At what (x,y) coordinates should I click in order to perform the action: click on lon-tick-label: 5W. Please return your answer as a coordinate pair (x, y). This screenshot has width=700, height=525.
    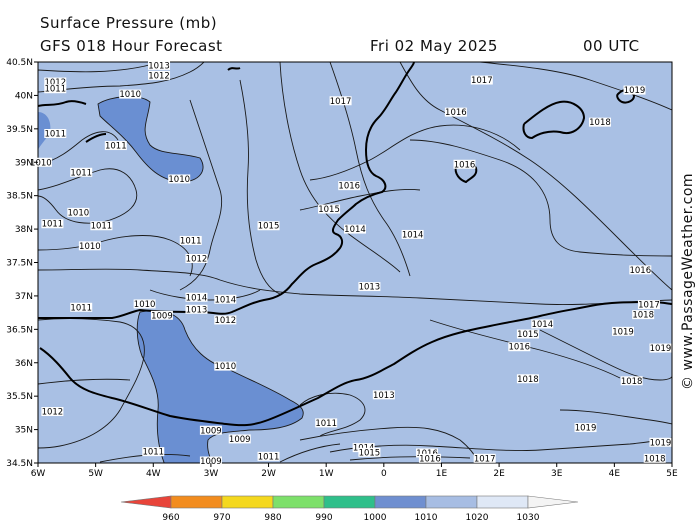
    Looking at the image, I should click on (95, 474).